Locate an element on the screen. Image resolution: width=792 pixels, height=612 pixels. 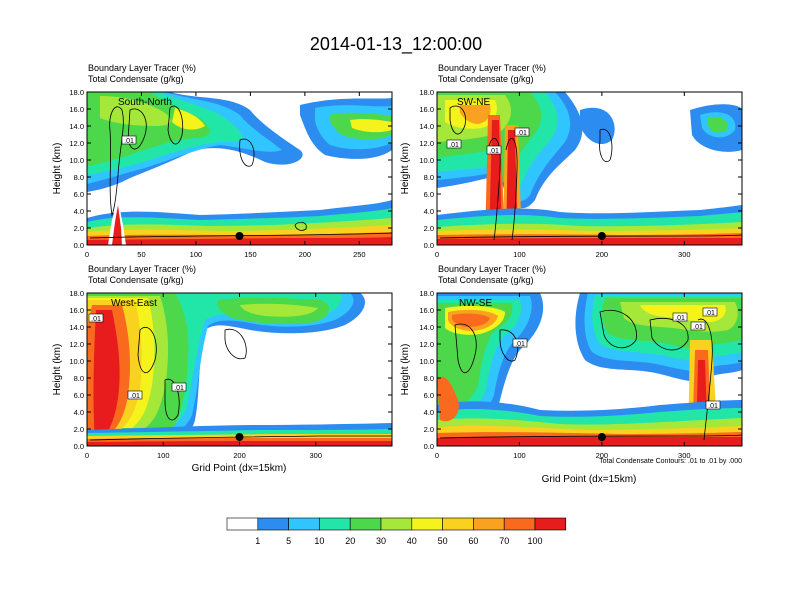
colorbar-label: 40 is located at coordinates (412, 541).